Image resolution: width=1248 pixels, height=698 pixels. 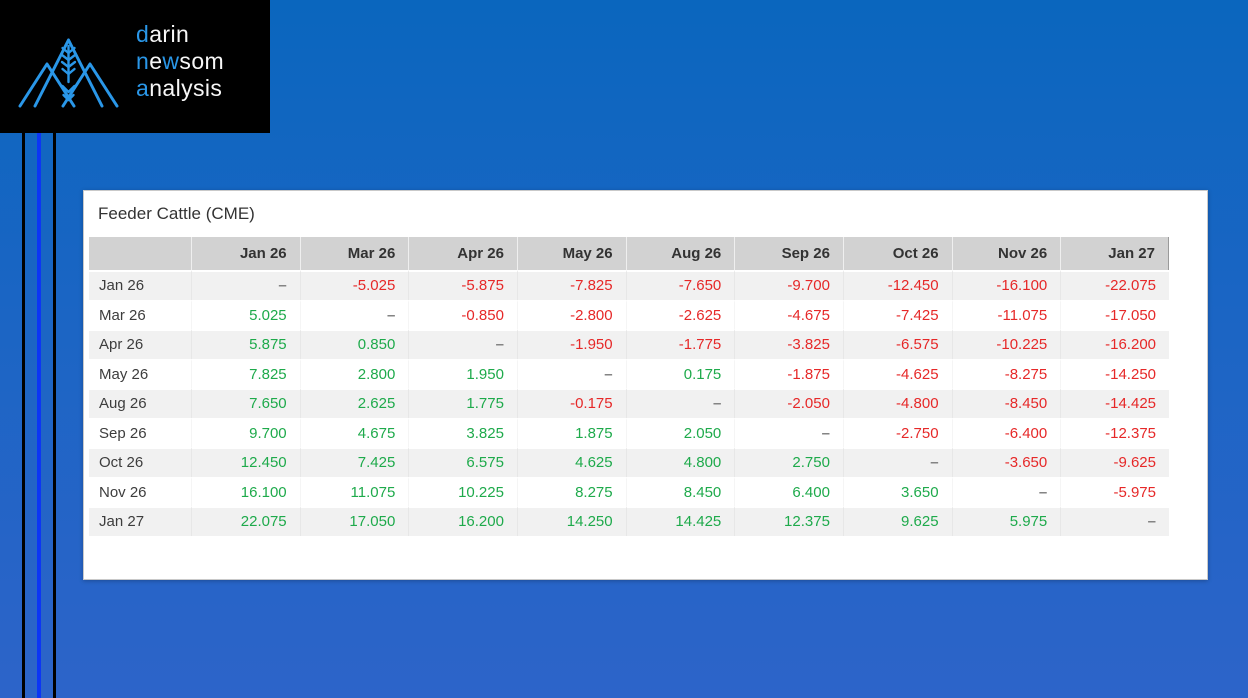 I want to click on logo-text: darin newsom analysis, so click(x=180, y=61).